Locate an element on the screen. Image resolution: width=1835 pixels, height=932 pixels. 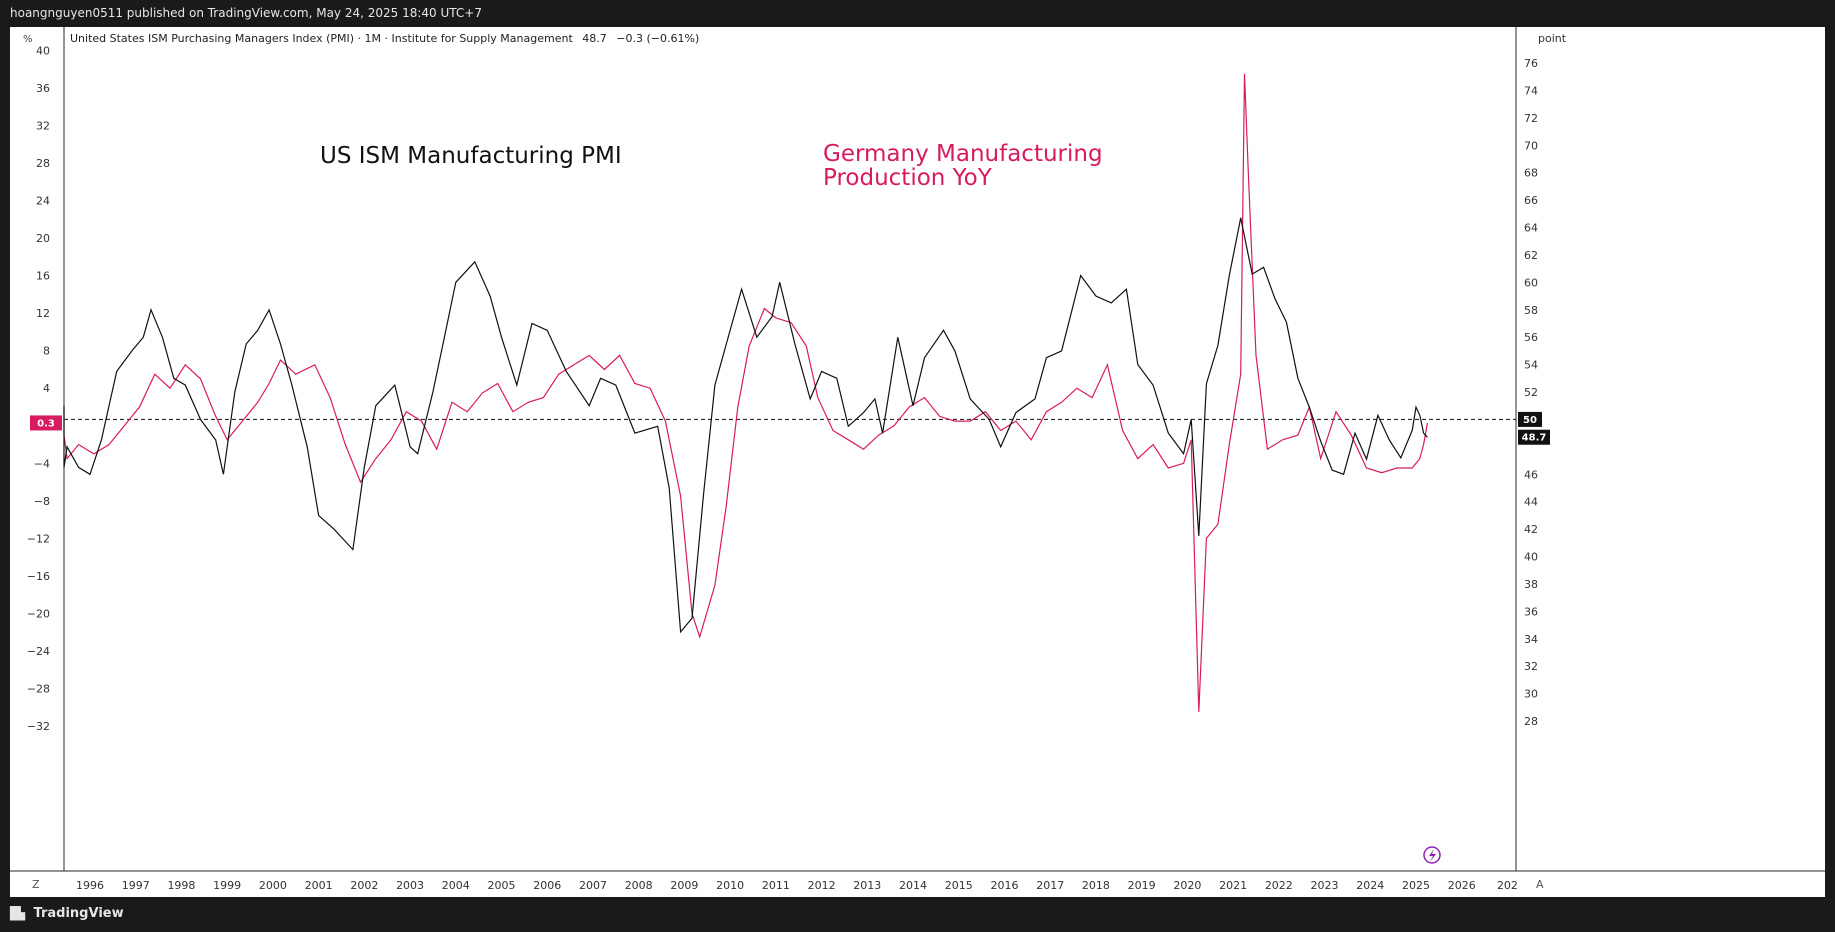
left-axis-tick-label: 28 is located at coordinates (43, 163).